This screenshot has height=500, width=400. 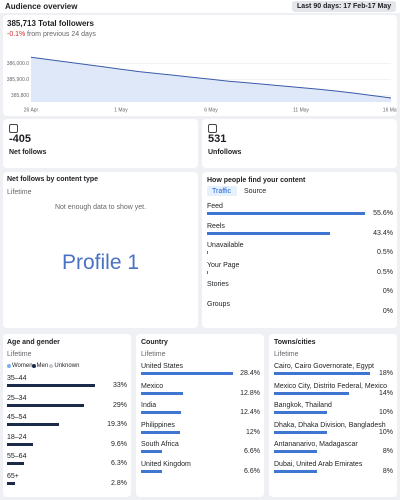 I want to click on row-label: Antananarivo, Madagascar, so click(x=316, y=444).